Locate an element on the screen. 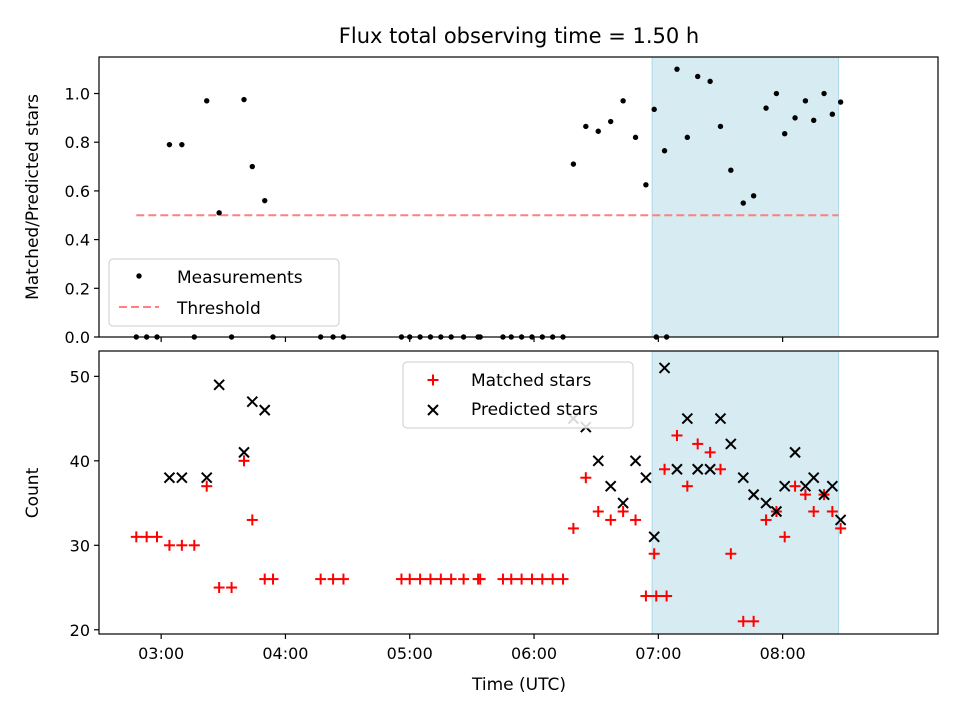  y-tick-label: 50 is located at coordinates (80, 376).